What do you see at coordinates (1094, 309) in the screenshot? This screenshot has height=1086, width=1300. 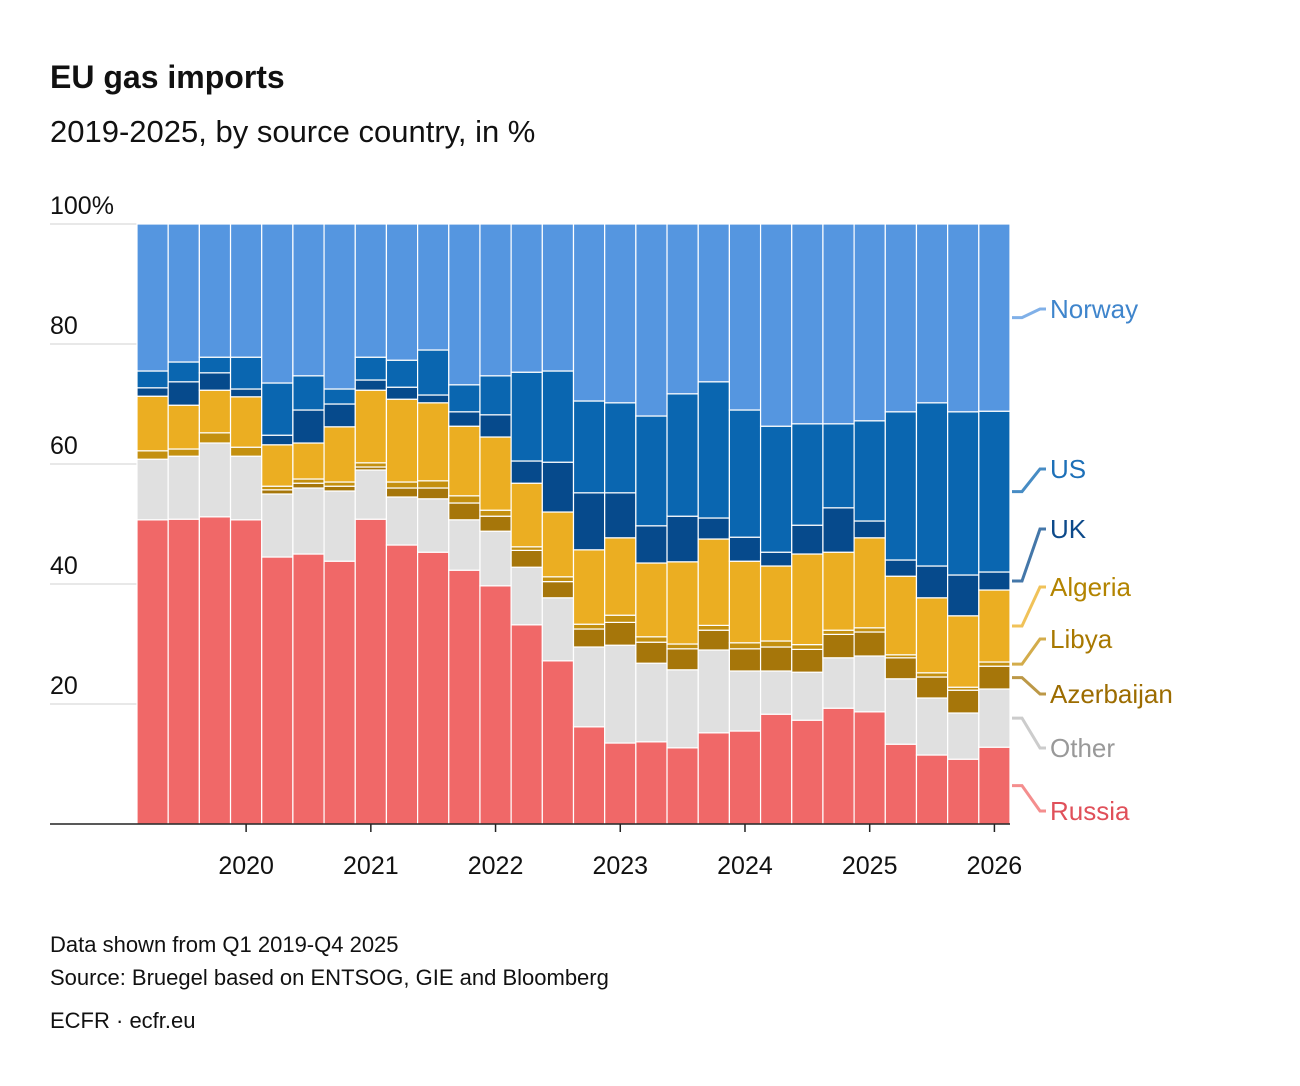 I see `legend-label: Norway` at bounding box center [1094, 309].